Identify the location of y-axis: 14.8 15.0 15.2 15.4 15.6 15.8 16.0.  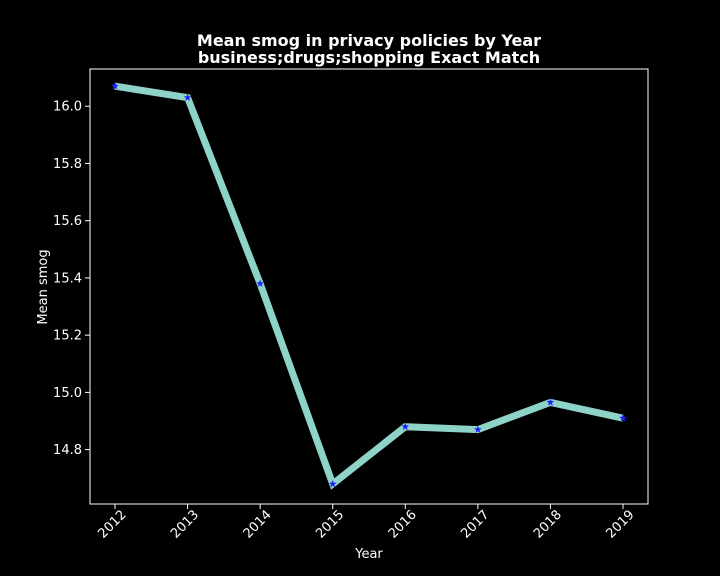
(71, 279).